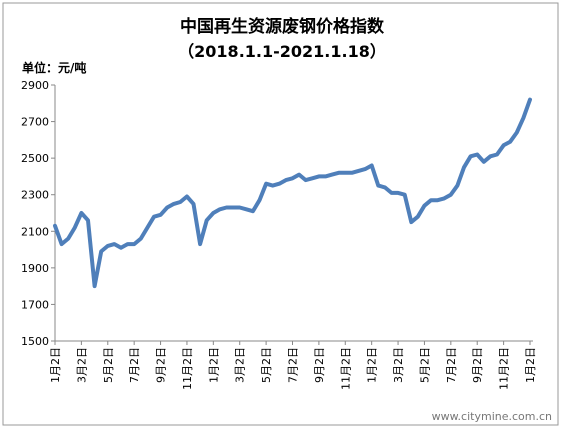 The width and height of the screenshot is (564, 430). Describe the element at coordinates (54, 67) in the screenshot. I see `unit-label: 单位：元/吨` at that location.